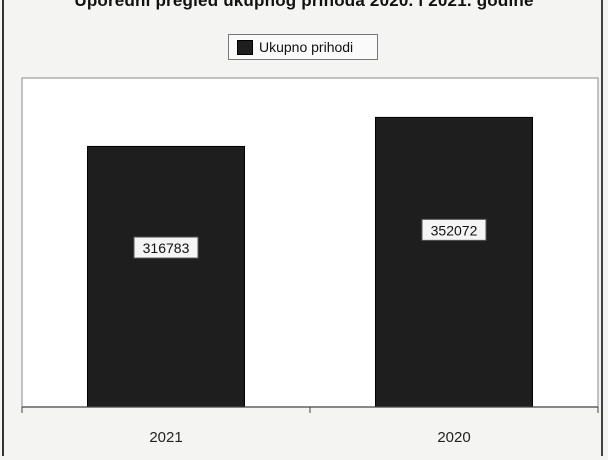 Image resolution: width=608 pixels, height=460 pixels. I want to click on data-label: 316783, so click(166, 248).